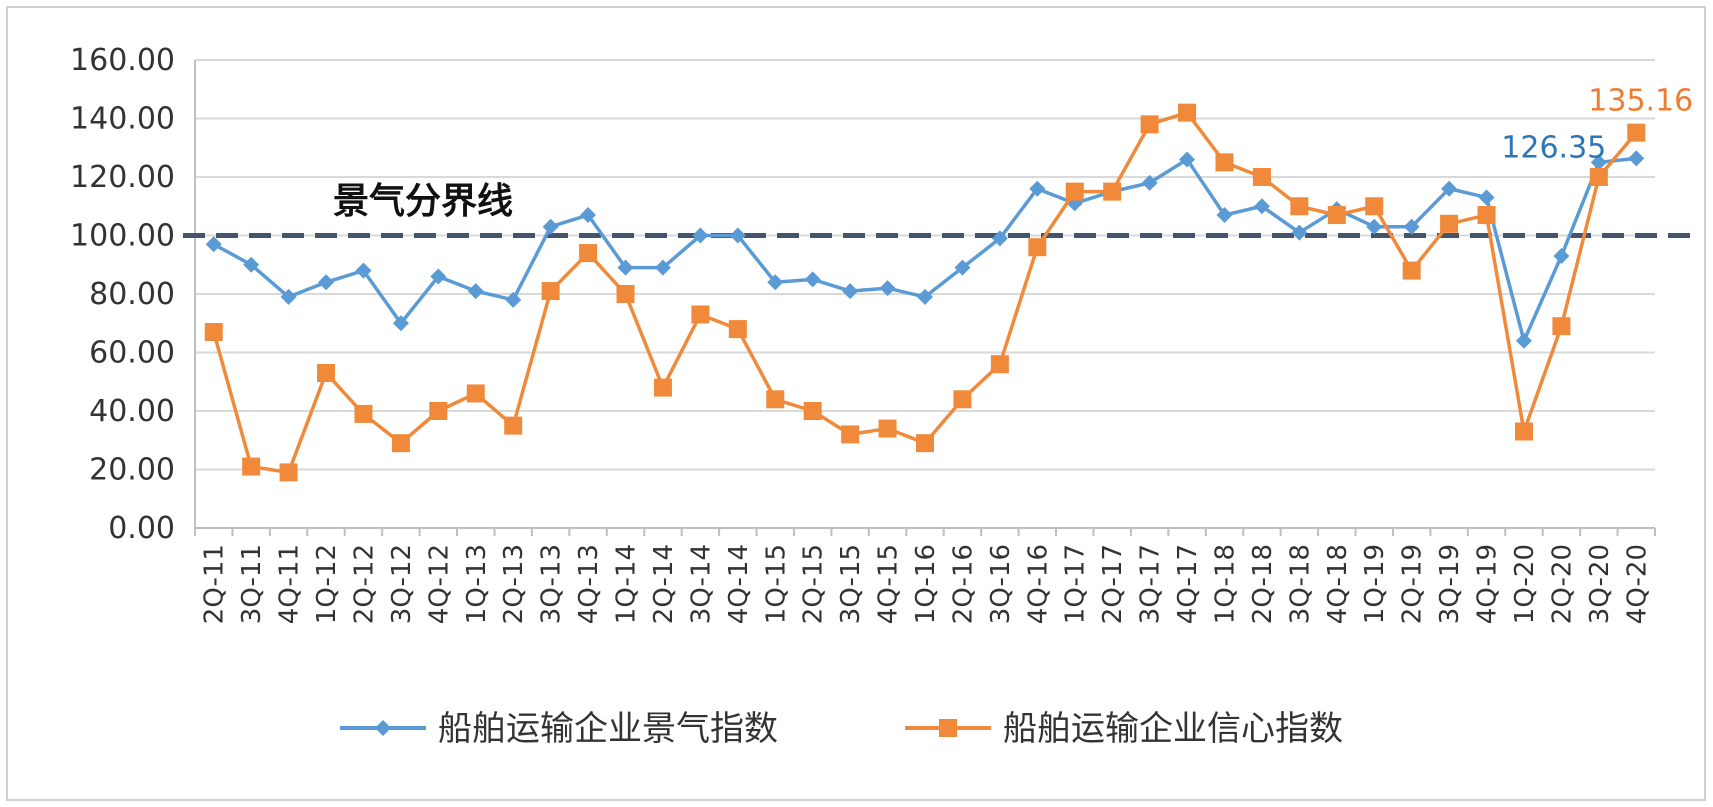  Describe the element at coordinates (1525, 584) in the screenshot. I see `x-tick-label: 1Q-20` at that location.